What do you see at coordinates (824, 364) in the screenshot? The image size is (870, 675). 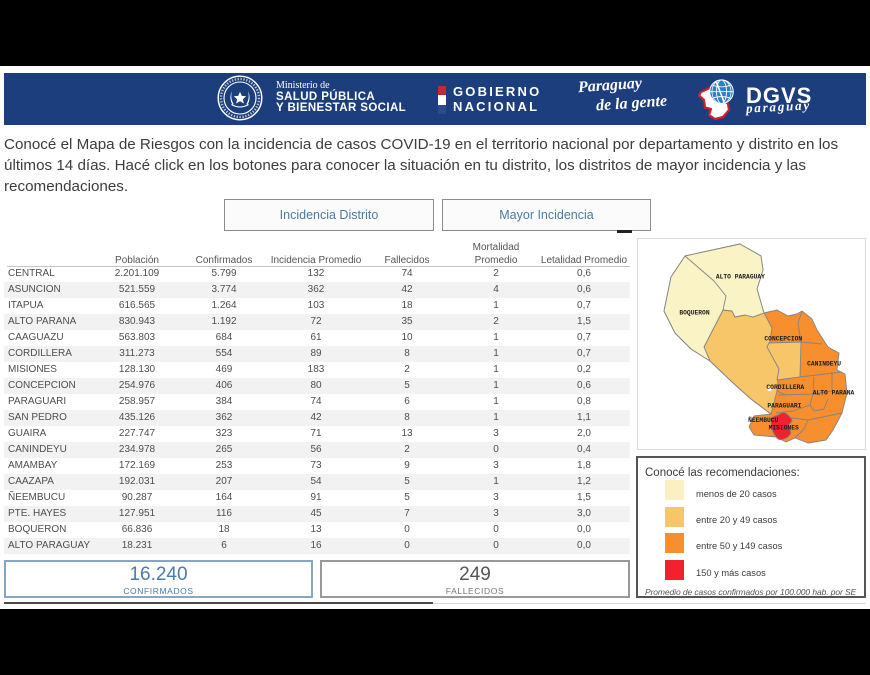 I see `svg-text: CANINDEYU` at bounding box center [824, 364].